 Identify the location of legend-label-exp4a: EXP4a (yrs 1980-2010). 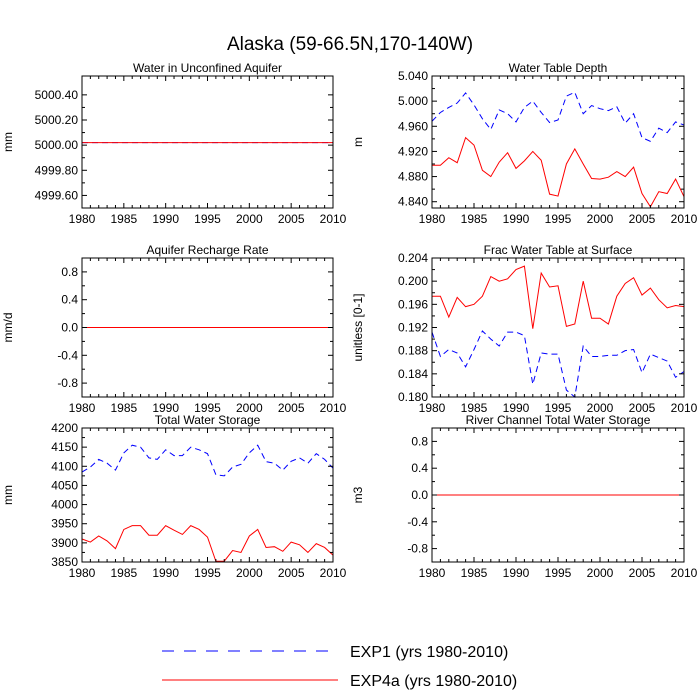
(433, 681).